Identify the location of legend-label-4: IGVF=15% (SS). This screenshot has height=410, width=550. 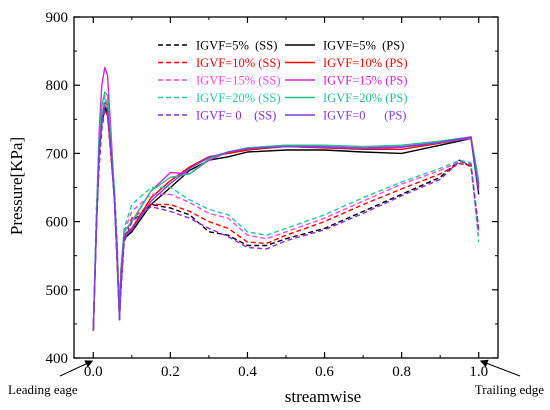
(238, 81).